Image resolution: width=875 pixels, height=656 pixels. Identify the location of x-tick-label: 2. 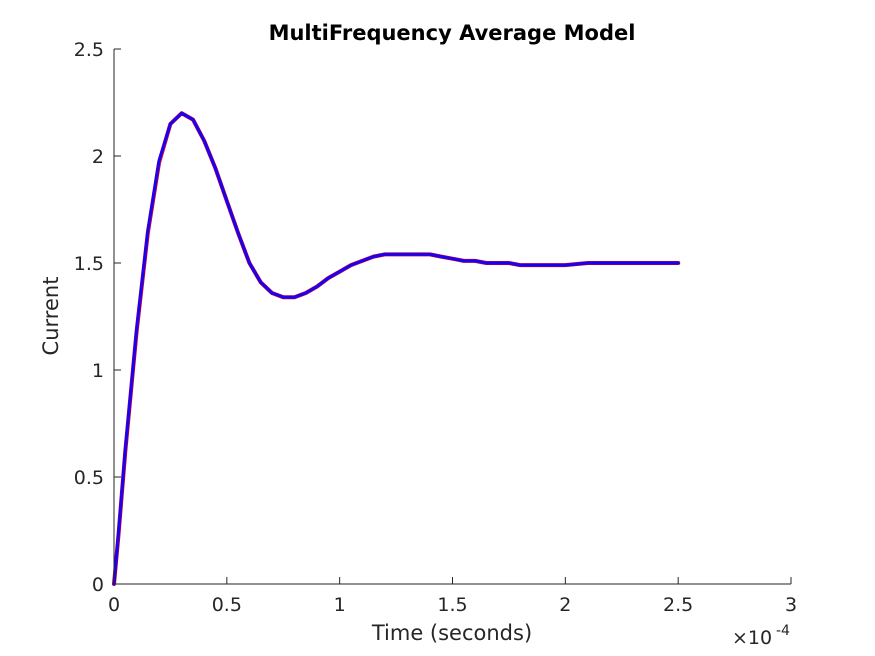
(565, 605).